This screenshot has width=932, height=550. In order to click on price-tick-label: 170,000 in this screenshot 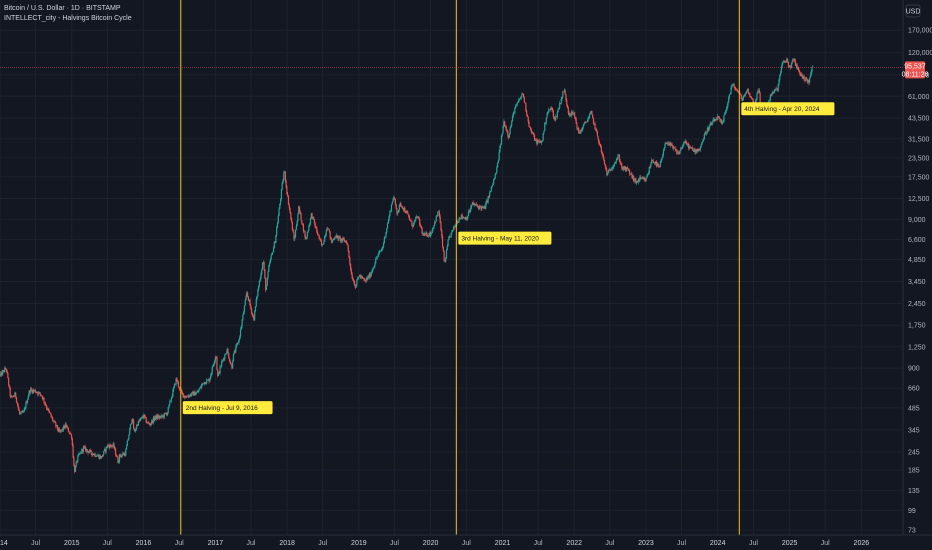, I will do `click(920, 31)`.